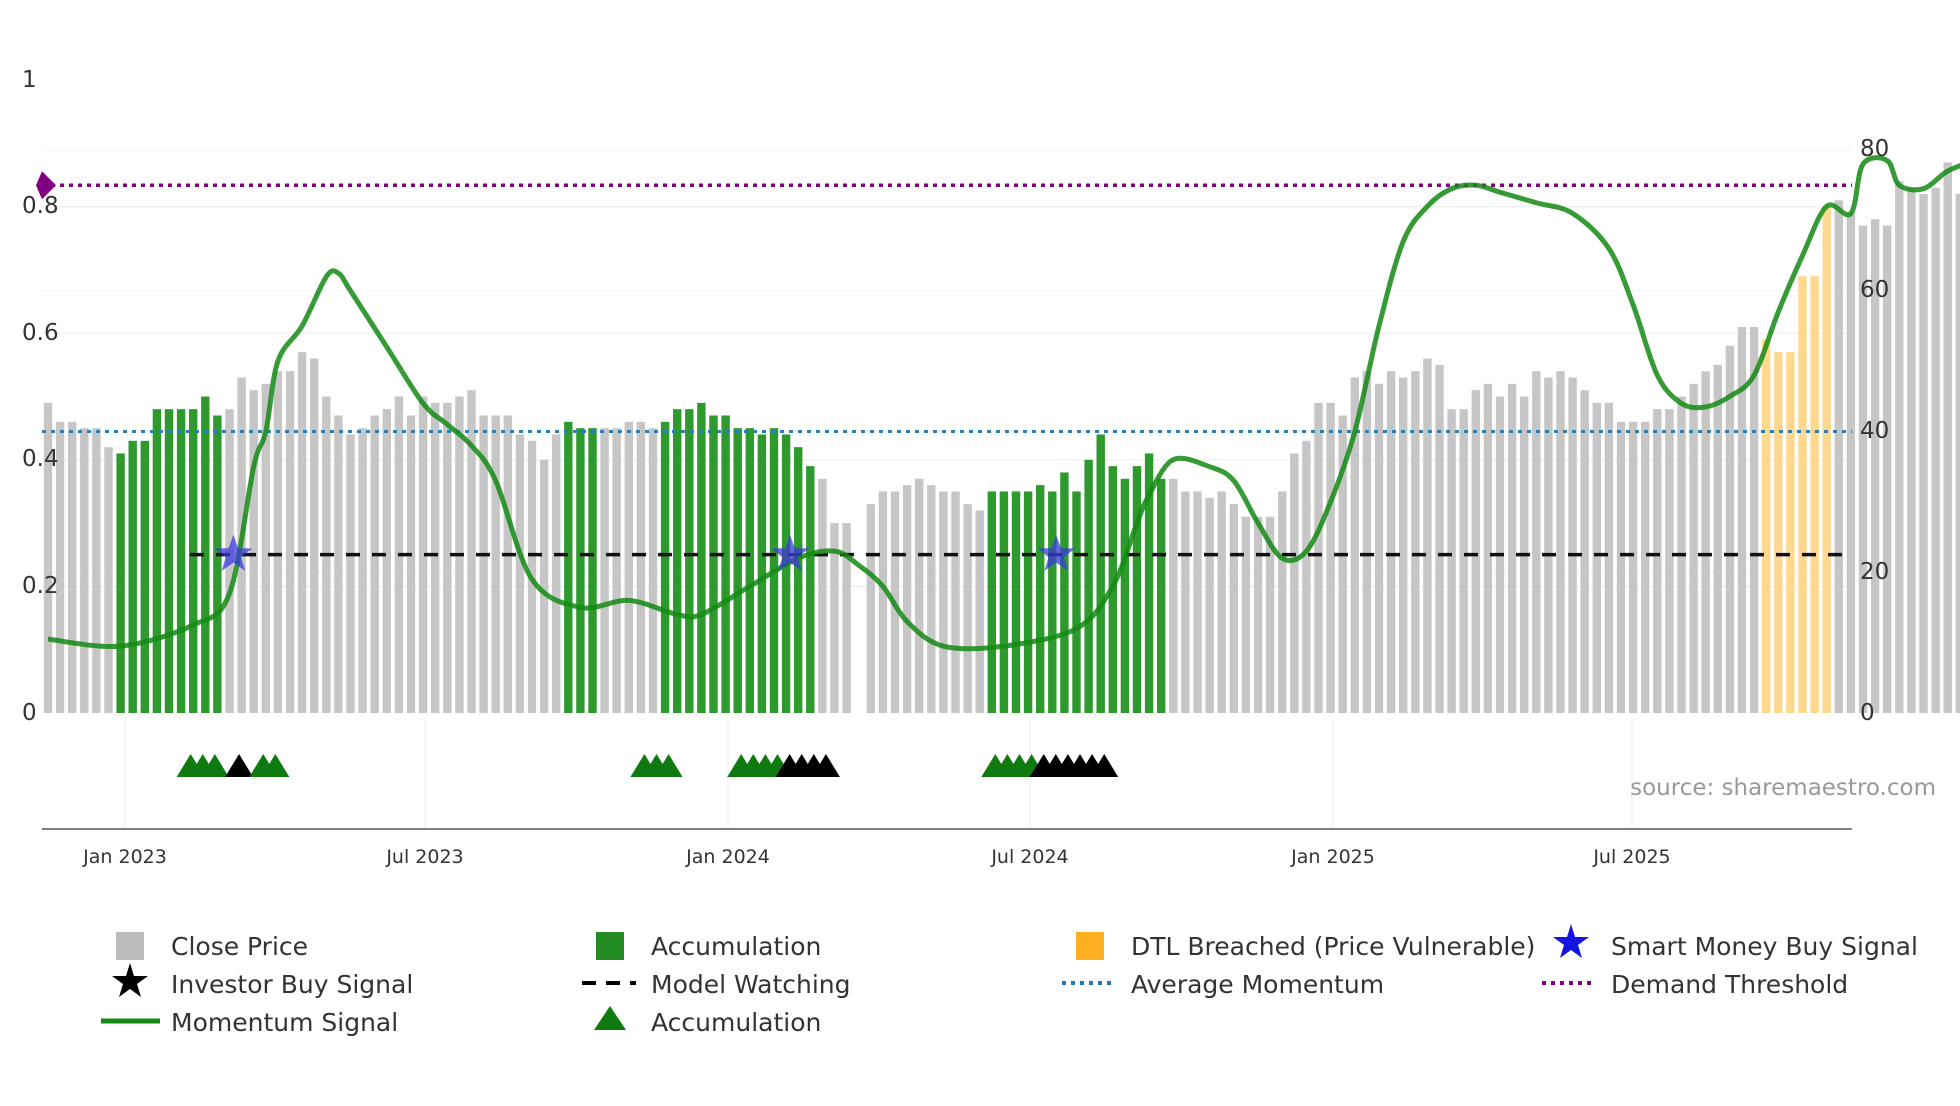 This screenshot has width=1960, height=1106. Describe the element at coordinates (40, 459) in the screenshot. I see `left-tick-label: 0.4` at that location.